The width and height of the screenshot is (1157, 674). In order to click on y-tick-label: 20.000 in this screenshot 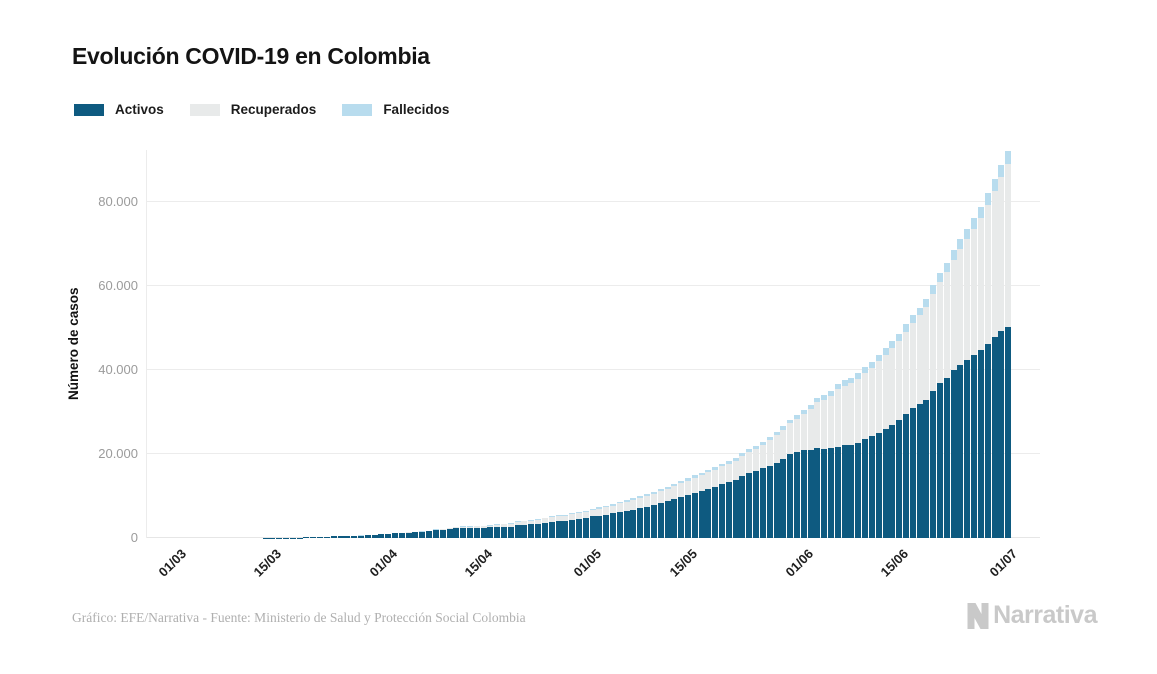, I will do `click(118, 454)`.